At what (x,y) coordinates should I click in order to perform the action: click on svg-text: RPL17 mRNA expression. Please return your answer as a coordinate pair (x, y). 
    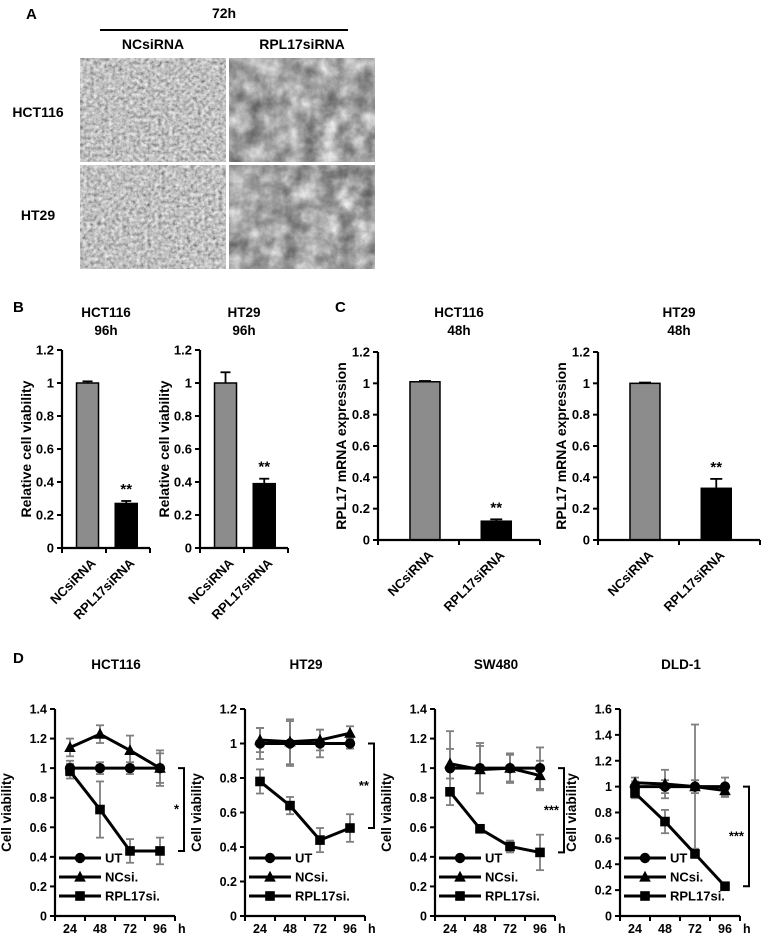
    Looking at the image, I should click on (561, 446).